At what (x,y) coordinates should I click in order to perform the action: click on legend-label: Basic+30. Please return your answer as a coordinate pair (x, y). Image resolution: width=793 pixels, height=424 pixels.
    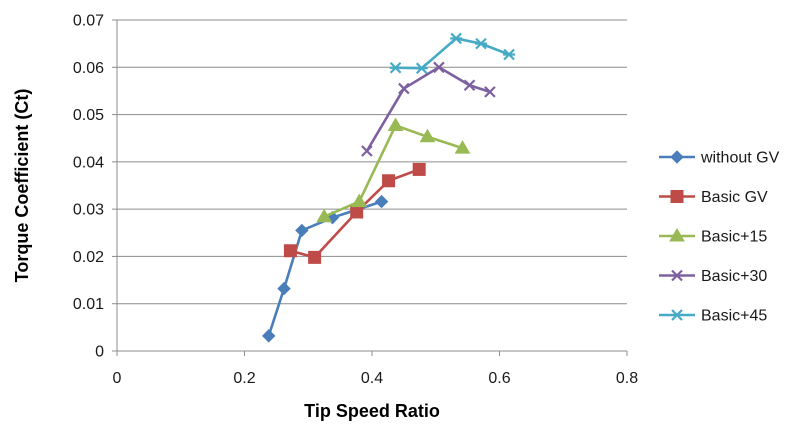
    Looking at the image, I should click on (734, 276).